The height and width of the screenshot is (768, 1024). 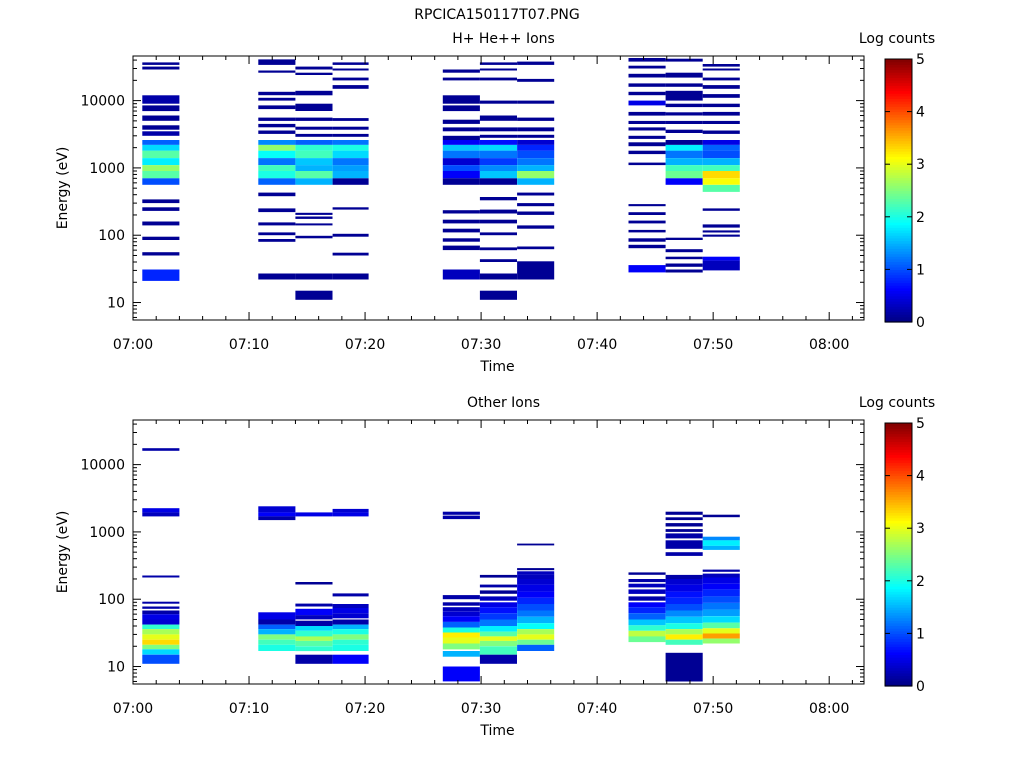 What do you see at coordinates (920, 60) in the screenshot?
I see `colorbar-tick-label: 5` at bounding box center [920, 60].